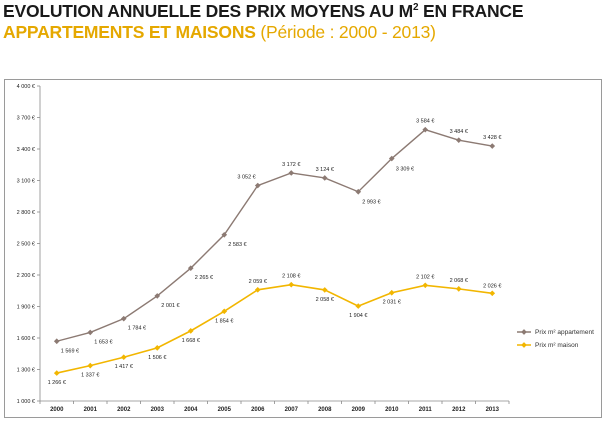  I want to click on y-tick-label: 3 100 €, so click(26, 182).